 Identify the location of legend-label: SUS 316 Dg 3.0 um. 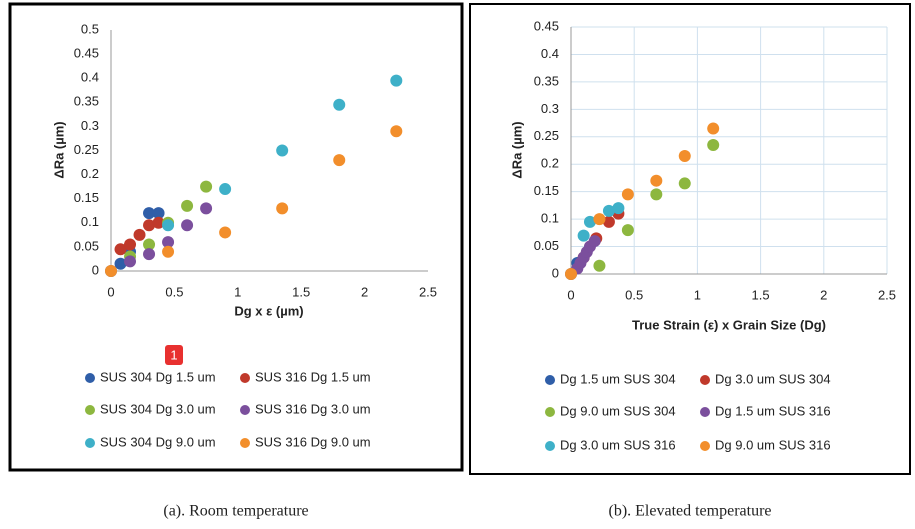
(313, 408).